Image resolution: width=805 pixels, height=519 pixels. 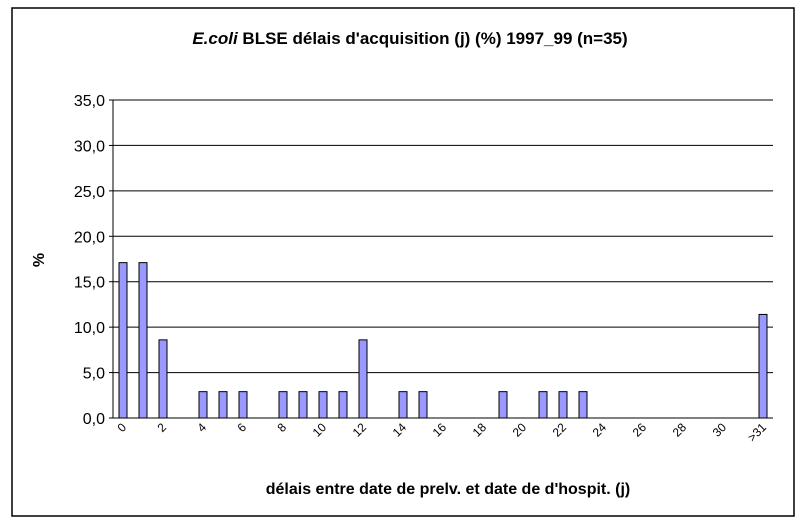 What do you see at coordinates (89, 283) in the screenshot?
I see `y-tick-label: 15,0` at bounding box center [89, 283].